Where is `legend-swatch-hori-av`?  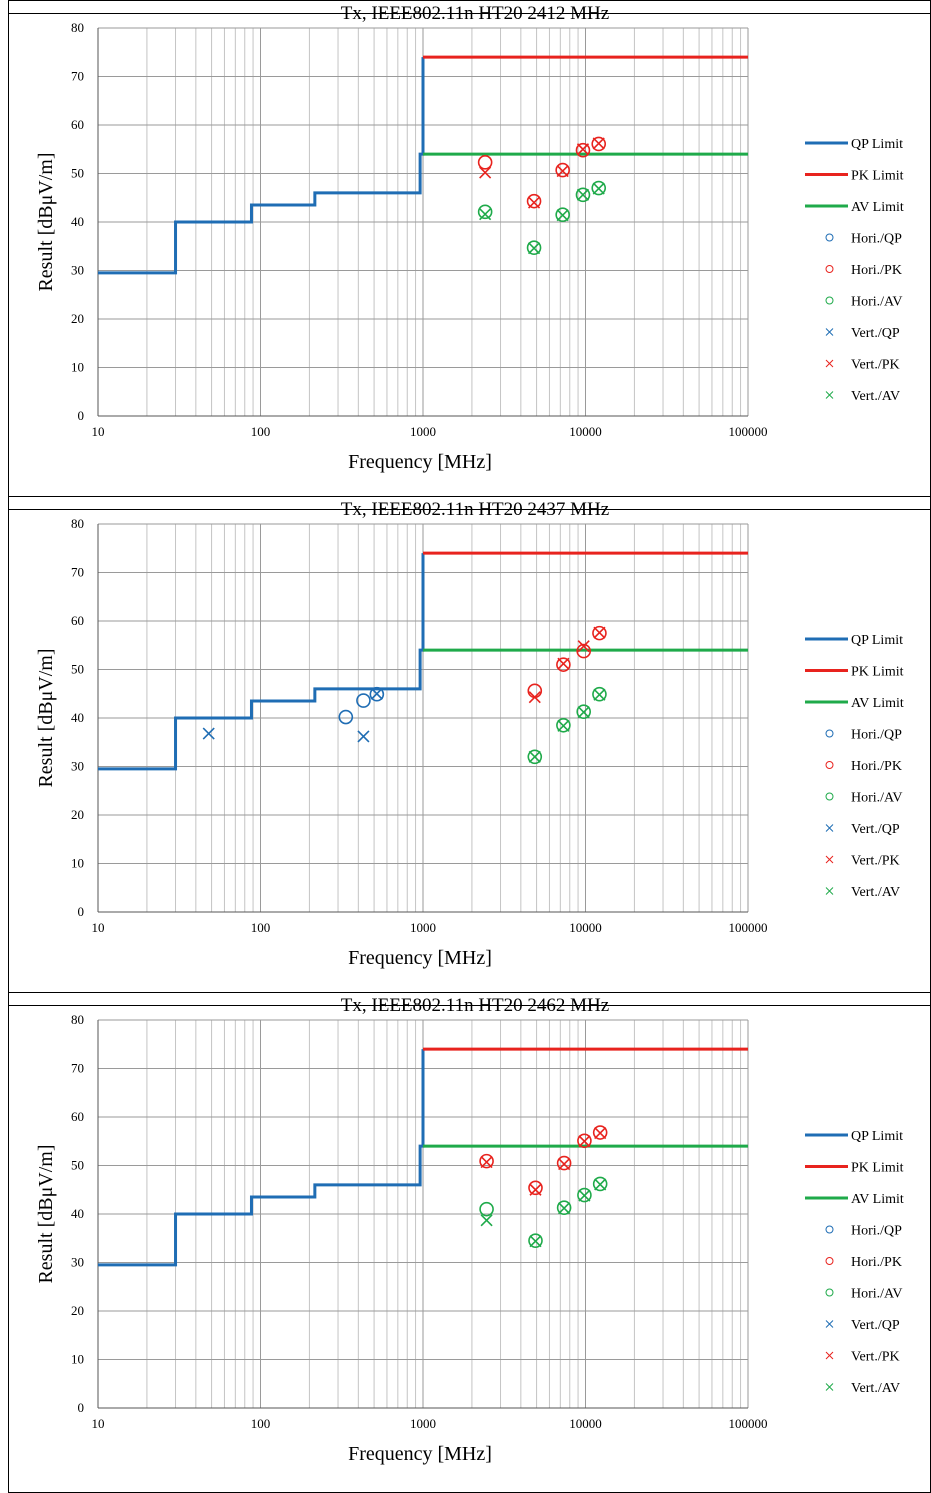
legend-swatch-hori-av is located at coordinates (829, 300).